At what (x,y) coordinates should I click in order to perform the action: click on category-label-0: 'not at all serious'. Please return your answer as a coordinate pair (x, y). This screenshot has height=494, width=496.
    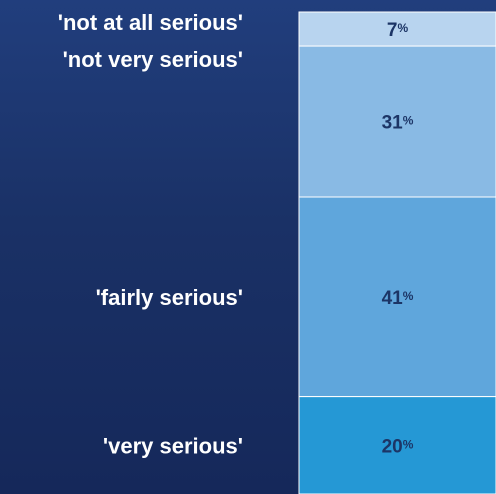
    Looking at the image, I should click on (150, 22).